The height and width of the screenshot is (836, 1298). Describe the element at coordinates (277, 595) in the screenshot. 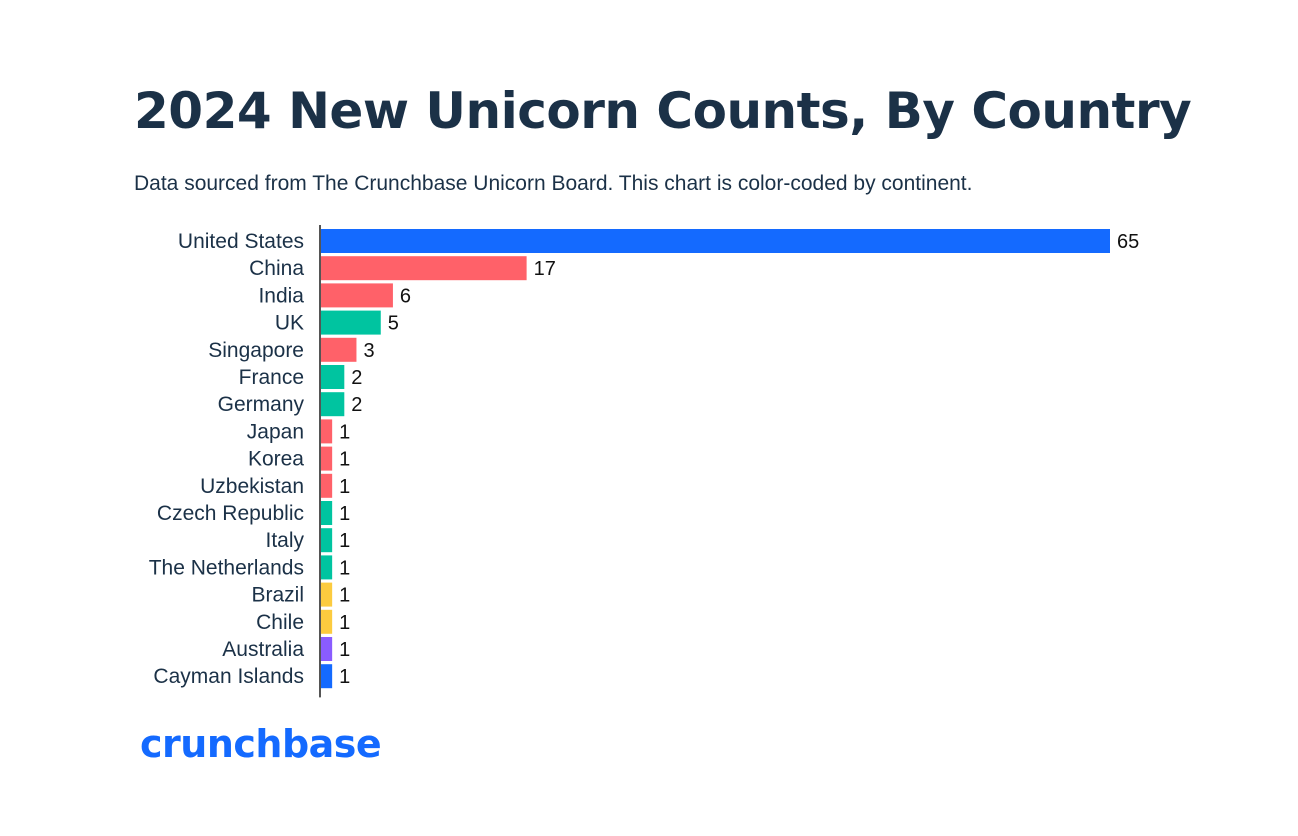

I see `category-label: Brazil` at that location.